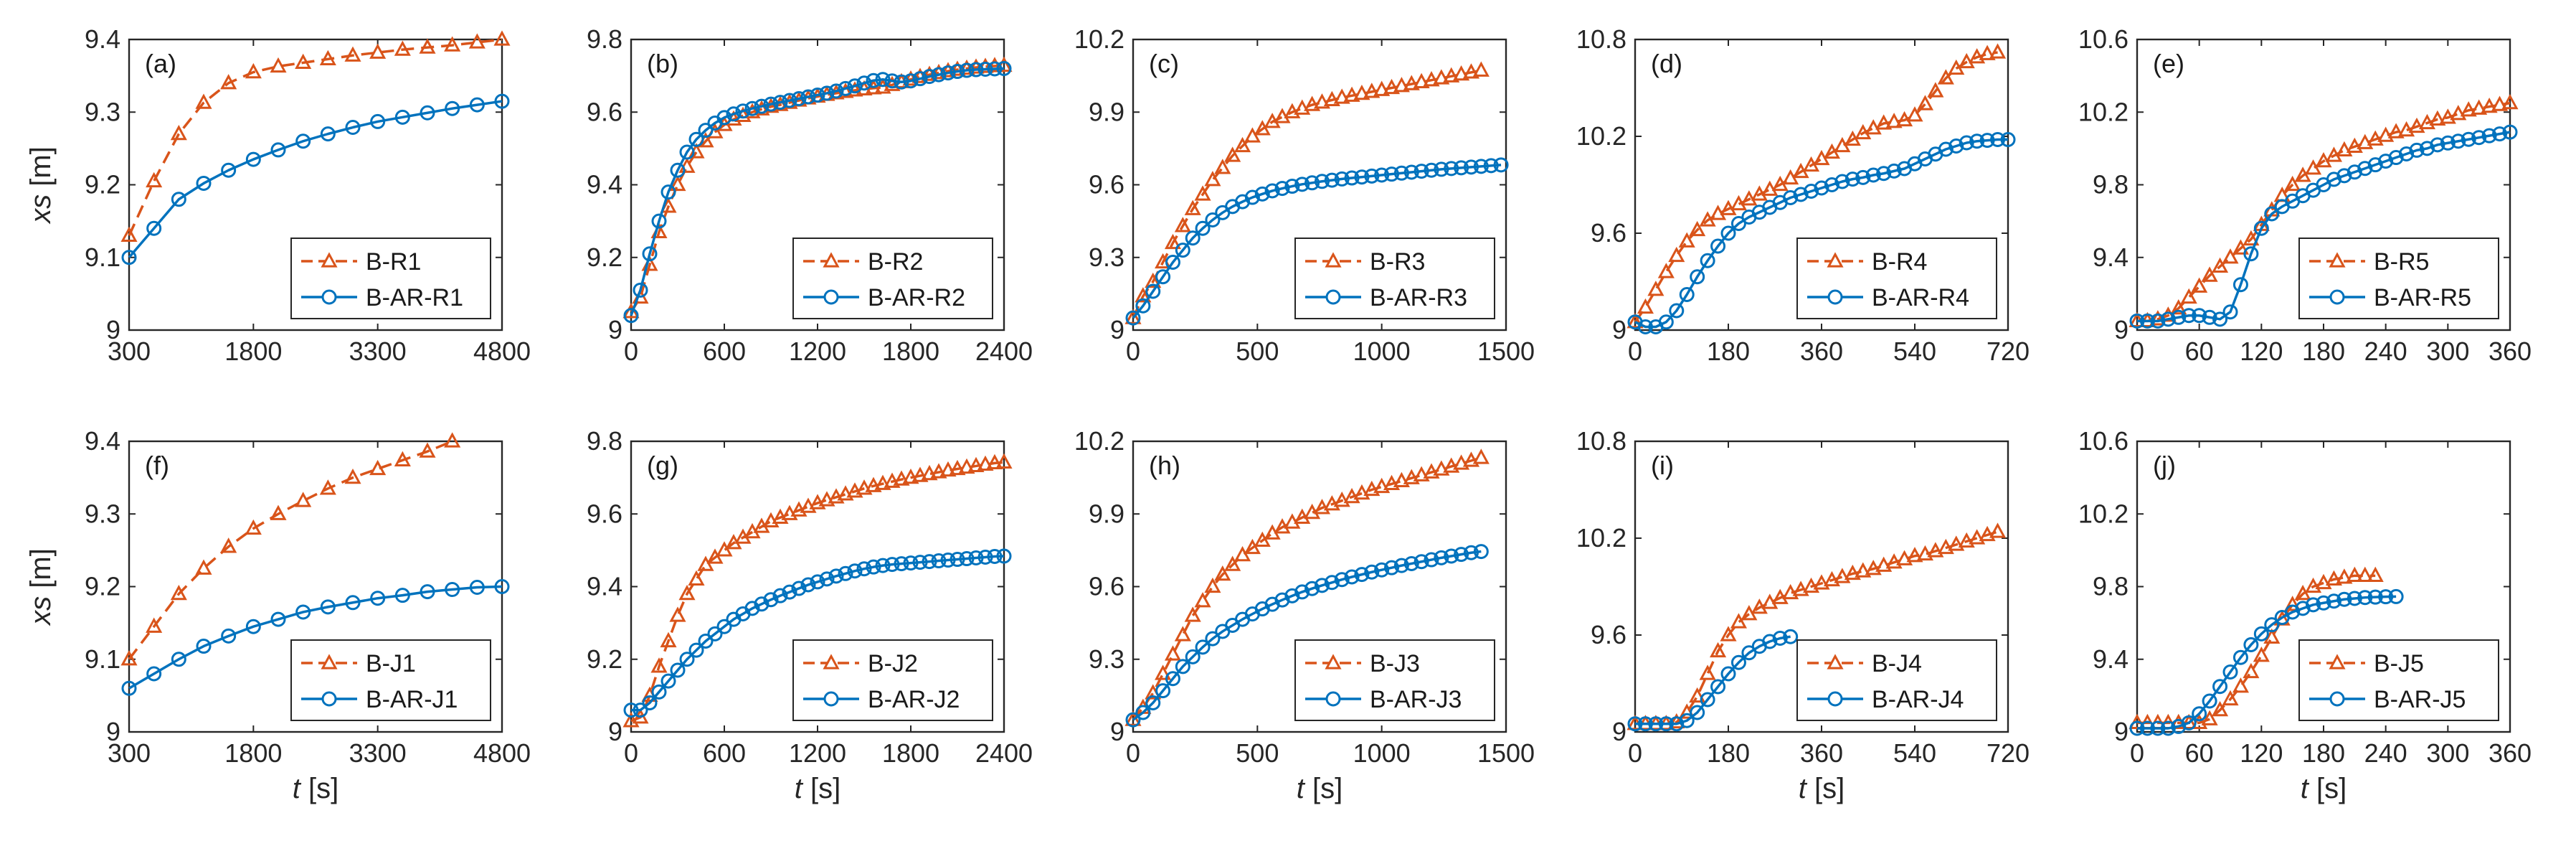 The height and width of the screenshot is (846, 2576). What do you see at coordinates (1164, 63) in the screenshot?
I see `panel-label: (c)` at bounding box center [1164, 63].